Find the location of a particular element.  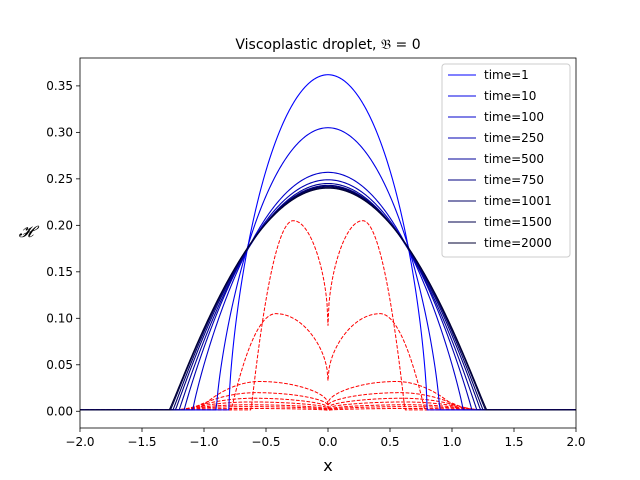

legend-label: time=750 is located at coordinates (514, 180).